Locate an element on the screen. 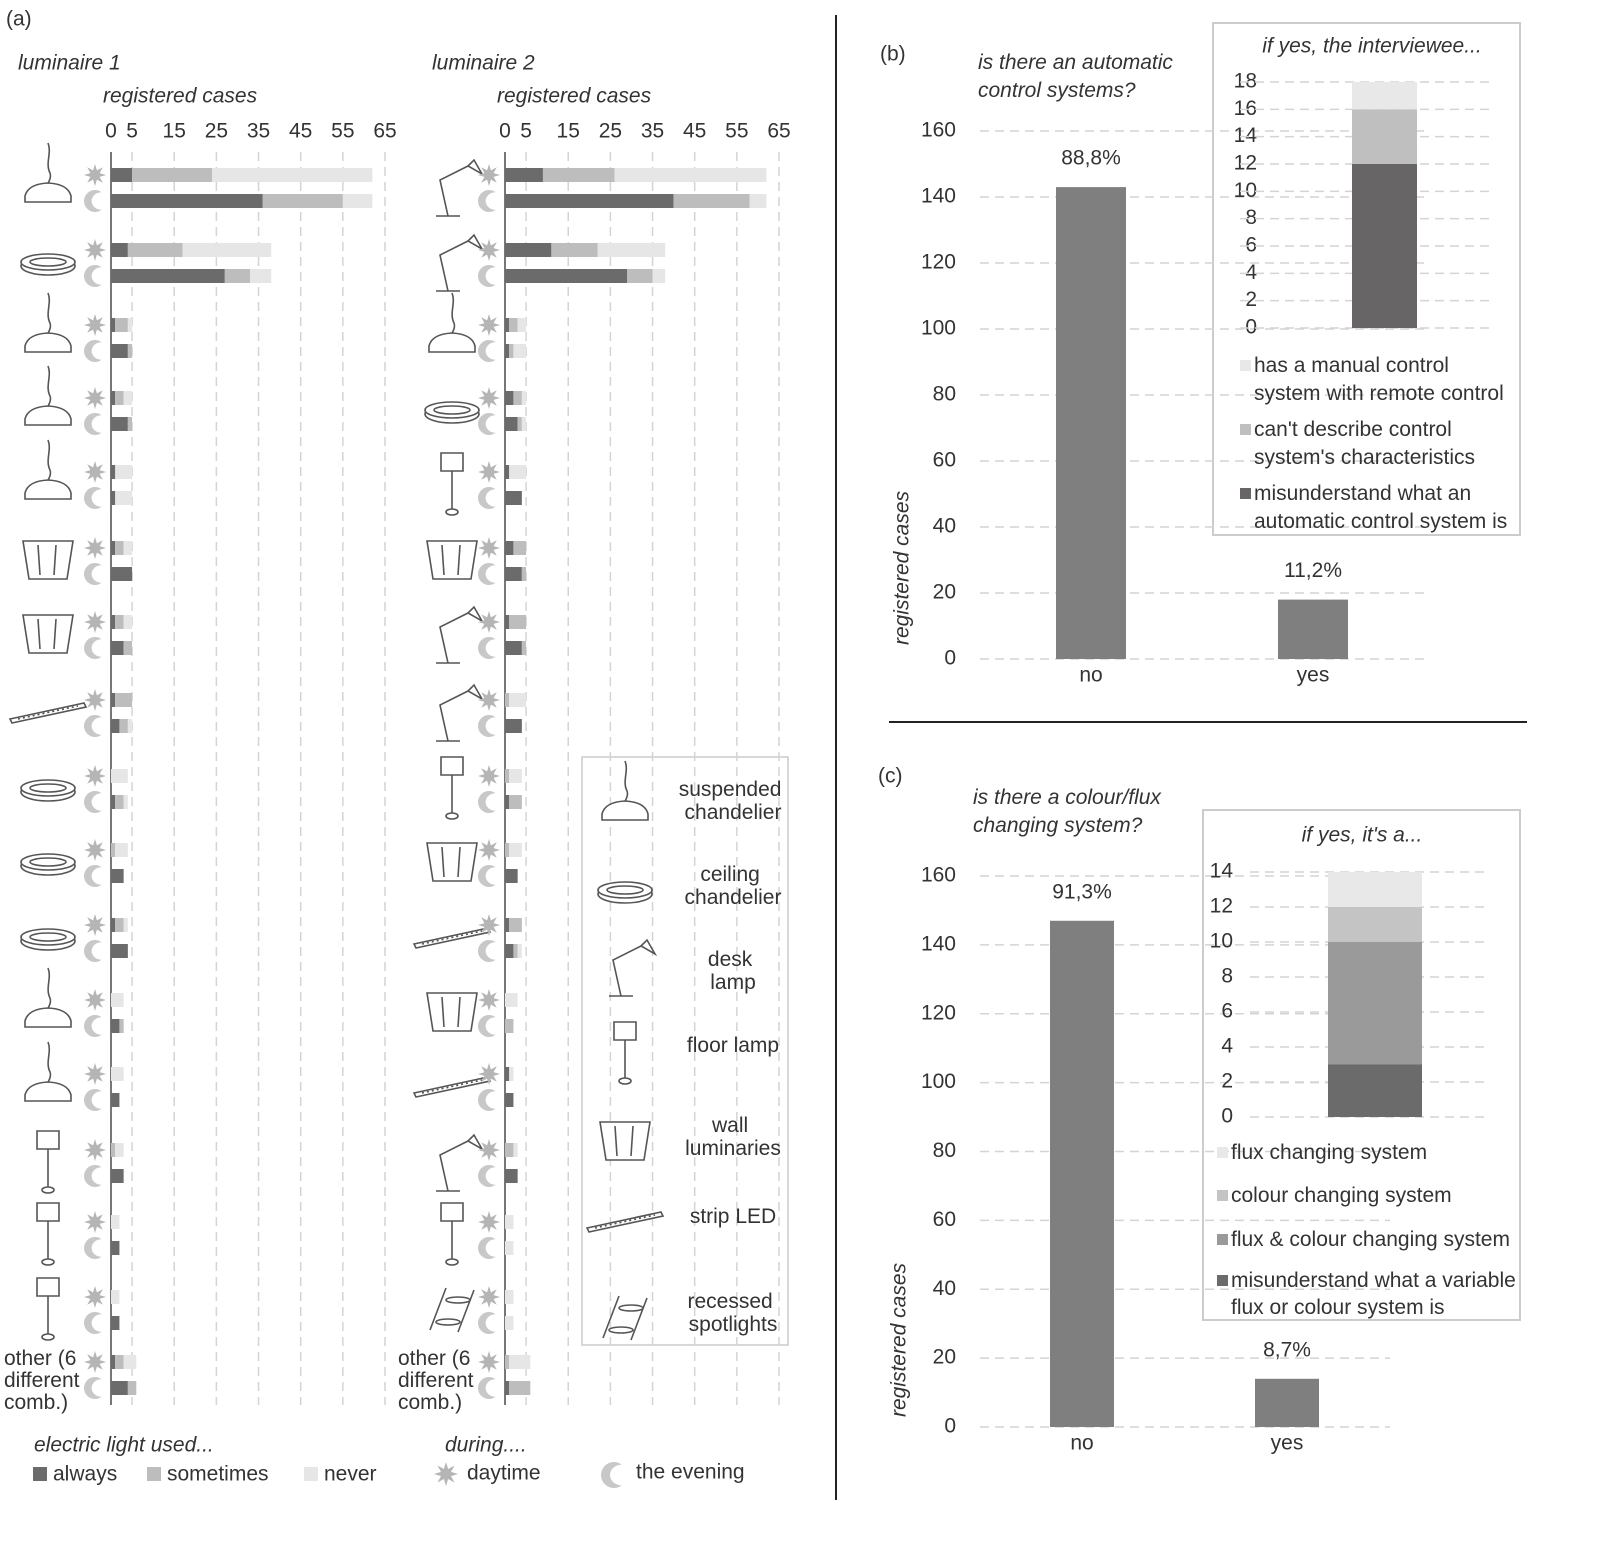  y-tick-label: 140 is located at coordinates (938, 196).